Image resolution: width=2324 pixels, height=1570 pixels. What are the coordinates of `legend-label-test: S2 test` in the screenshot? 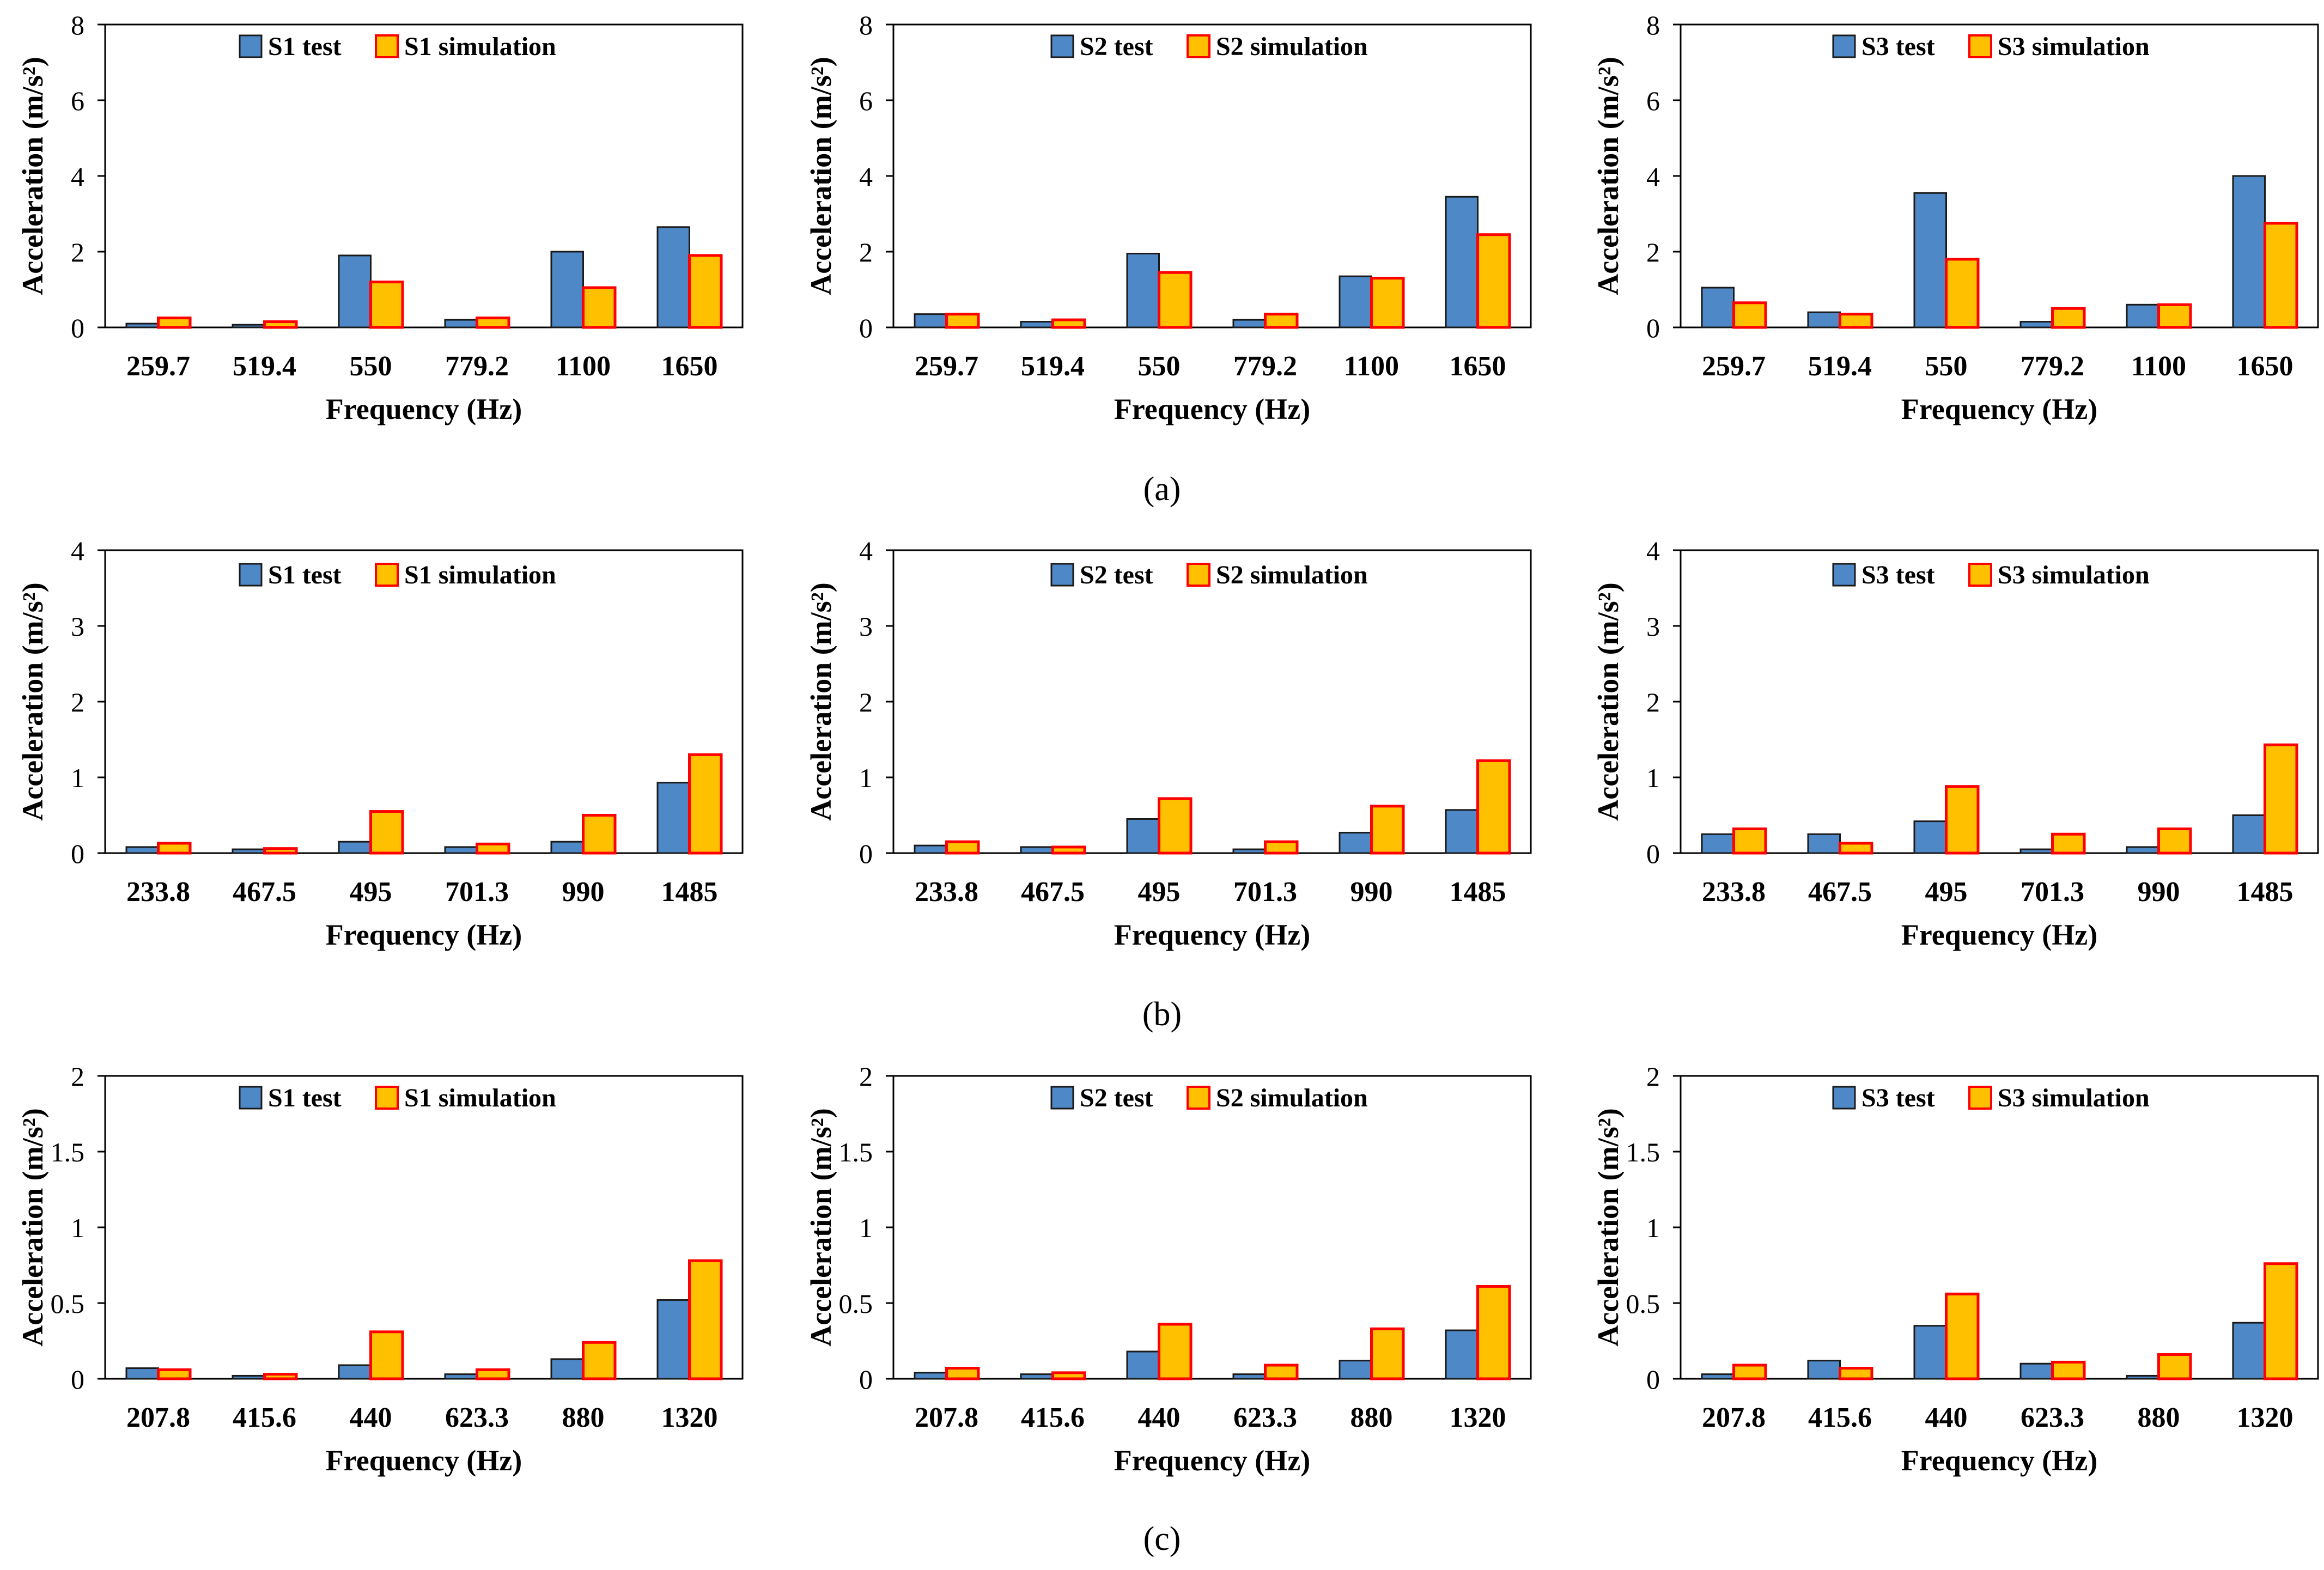 It's located at (1117, 1098).